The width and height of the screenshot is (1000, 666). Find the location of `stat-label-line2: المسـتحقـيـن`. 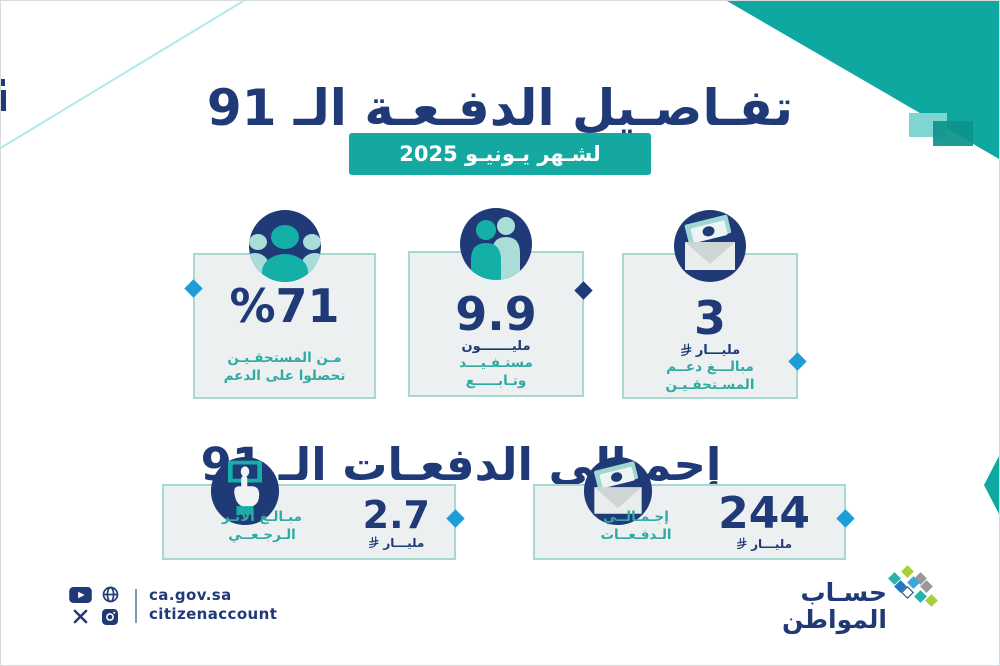

stat-label-line2: المسـتحقـيـن is located at coordinates (710, 384).